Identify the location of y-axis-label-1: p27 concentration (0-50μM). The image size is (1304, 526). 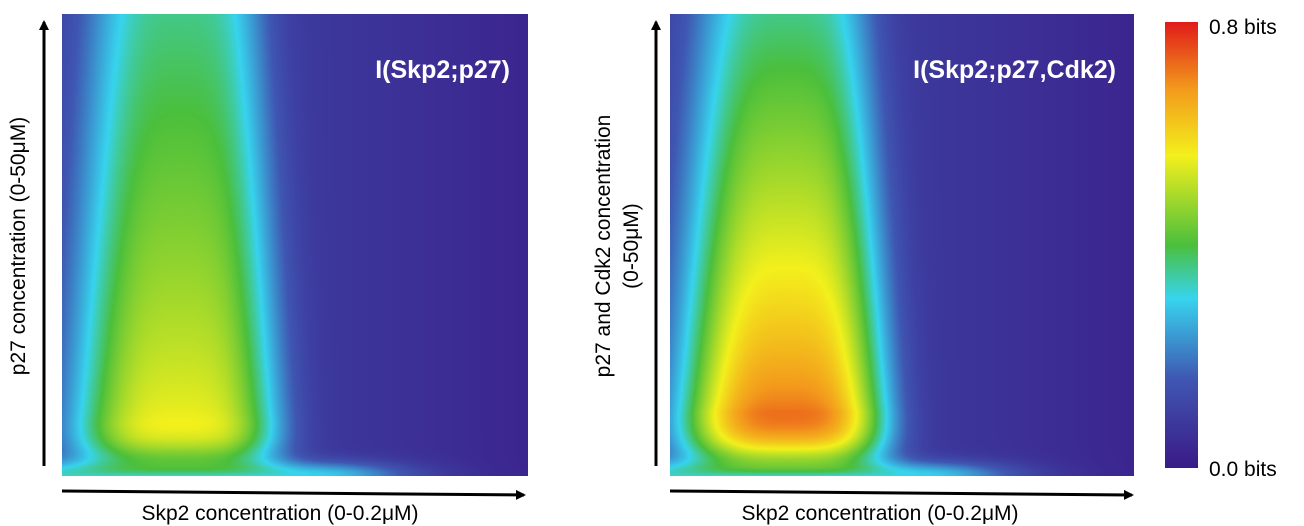
(18, 246).